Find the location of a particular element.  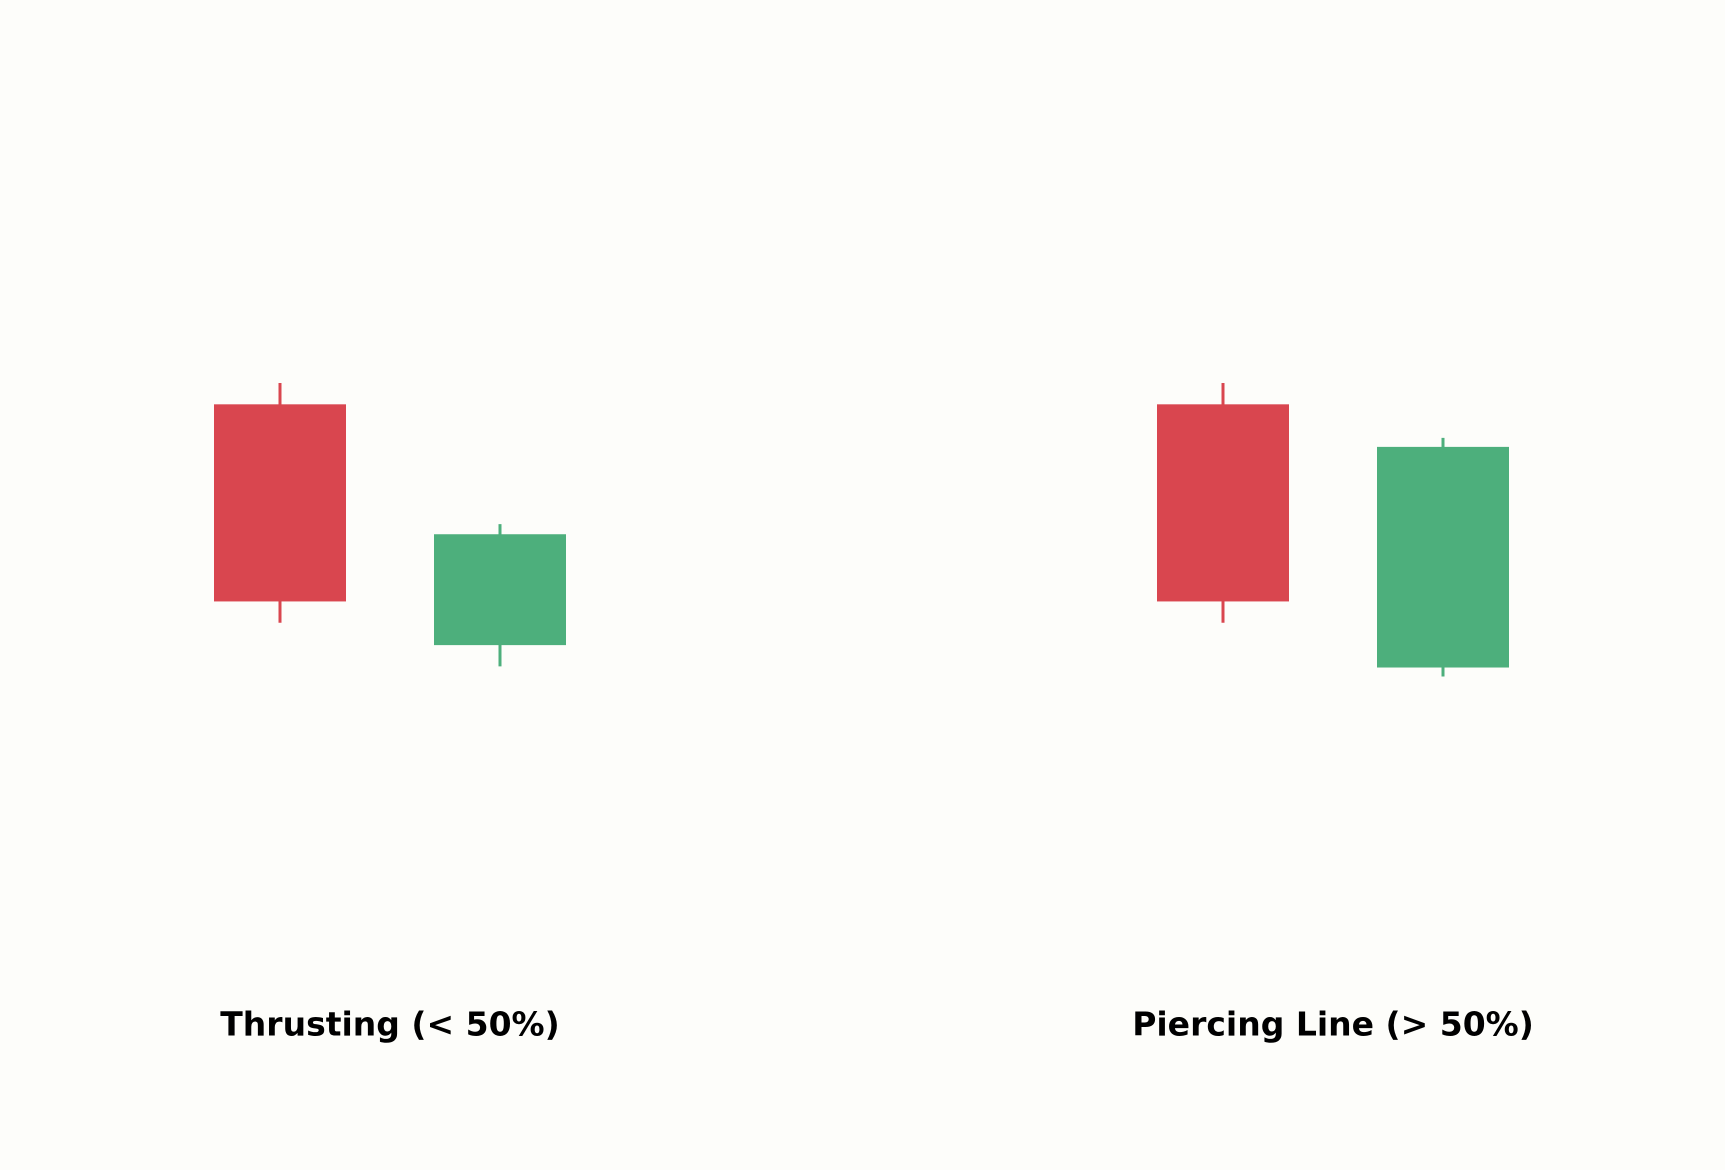

chart-label: Thrusting (< 50%) is located at coordinates (389, 1024).